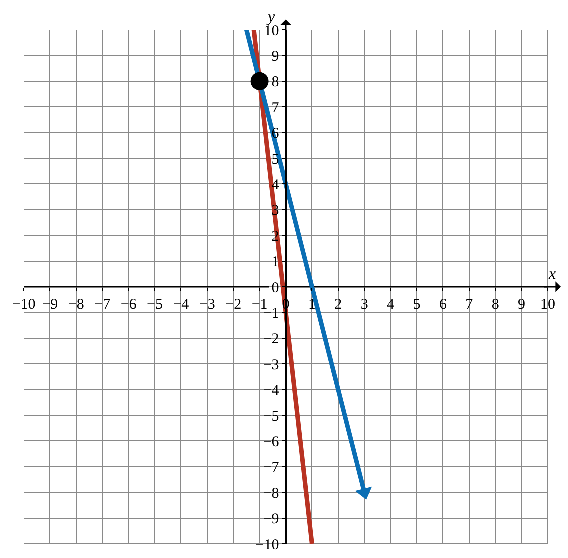 The image size is (568, 558). I want to click on x-tick-label: 6, so click(443, 305).